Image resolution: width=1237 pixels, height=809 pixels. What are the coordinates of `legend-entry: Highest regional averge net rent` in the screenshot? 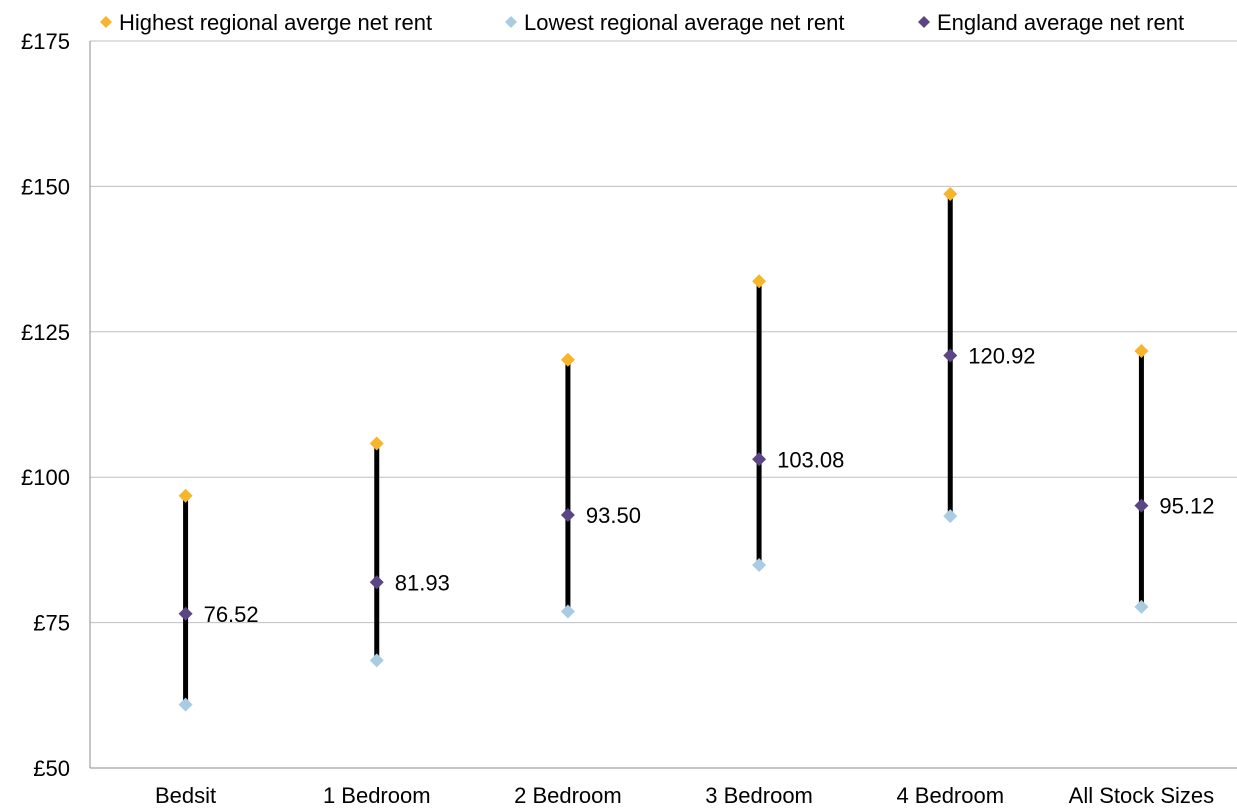 It's located at (275, 22).